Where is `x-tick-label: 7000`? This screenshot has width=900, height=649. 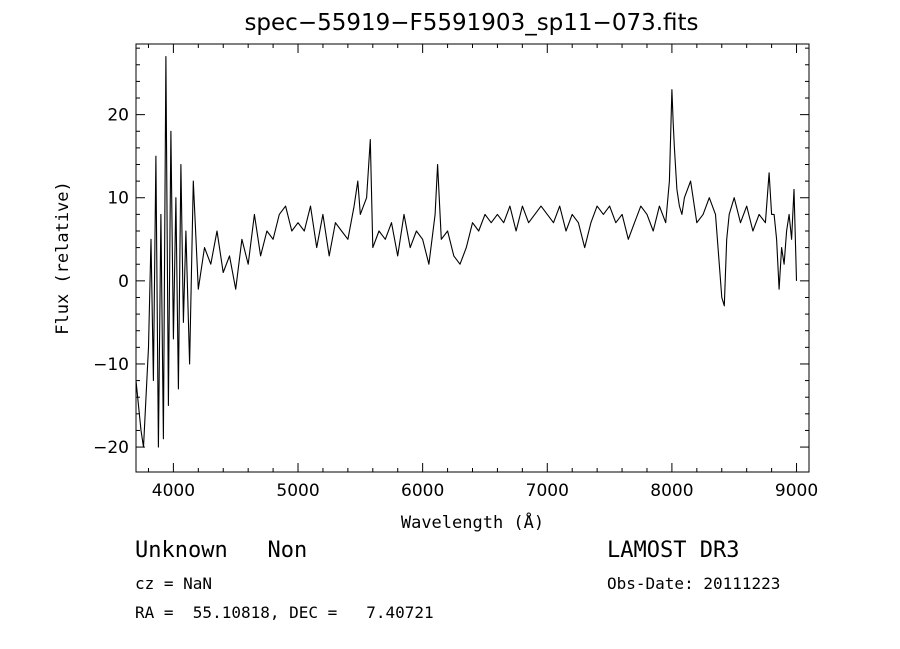 x-tick-label: 7000 is located at coordinates (547, 491).